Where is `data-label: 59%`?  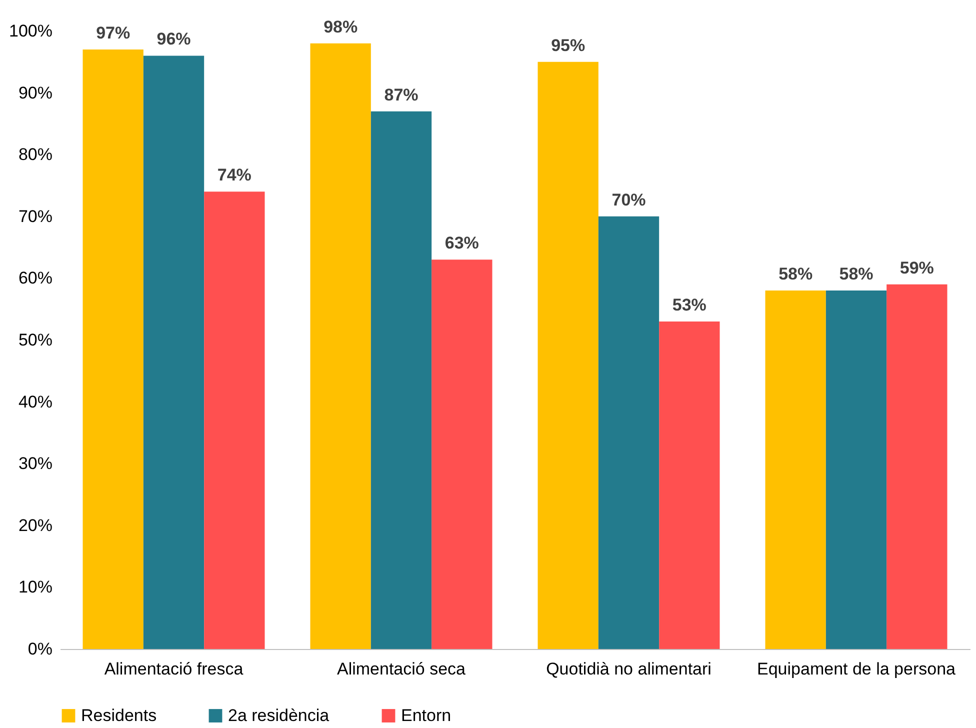 data-label: 59% is located at coordinates (917, 268).